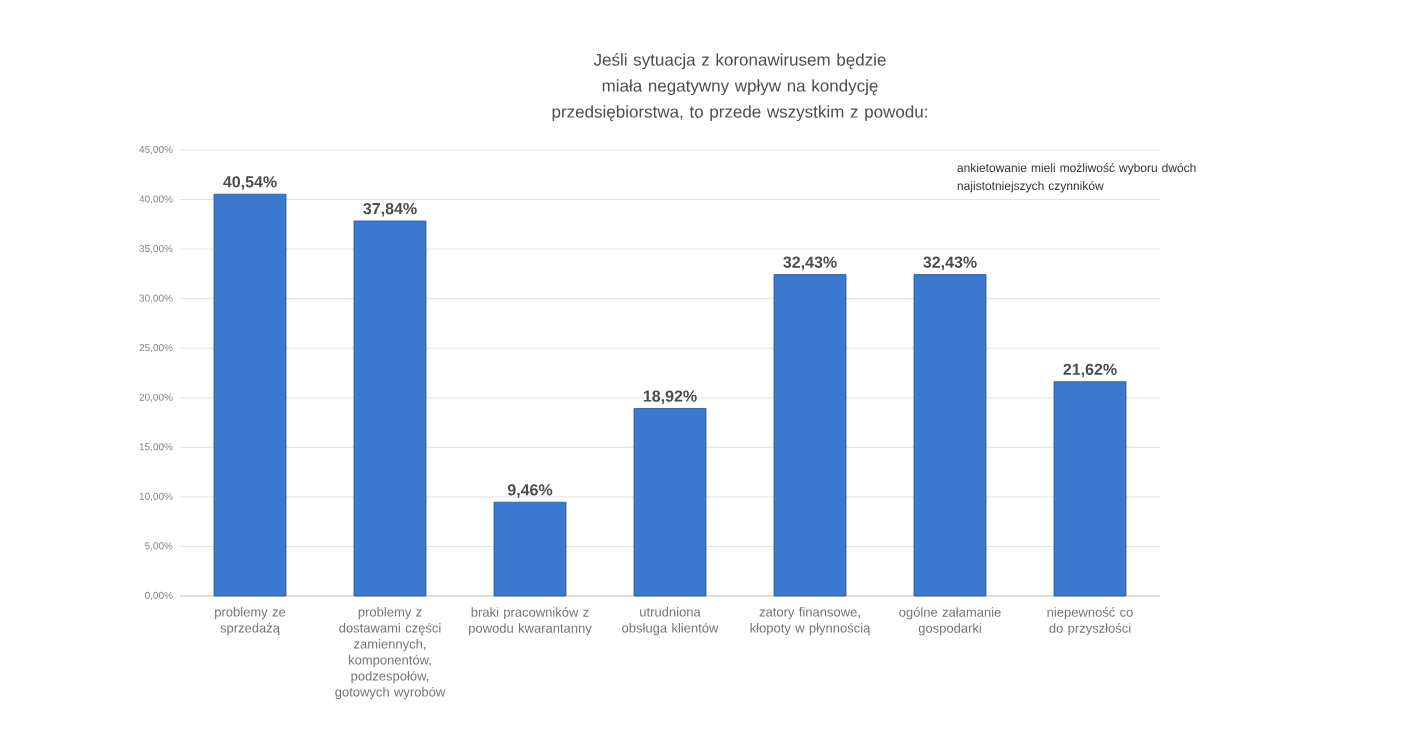  I want to click on data-label: 18,92%, so click(670, 397).